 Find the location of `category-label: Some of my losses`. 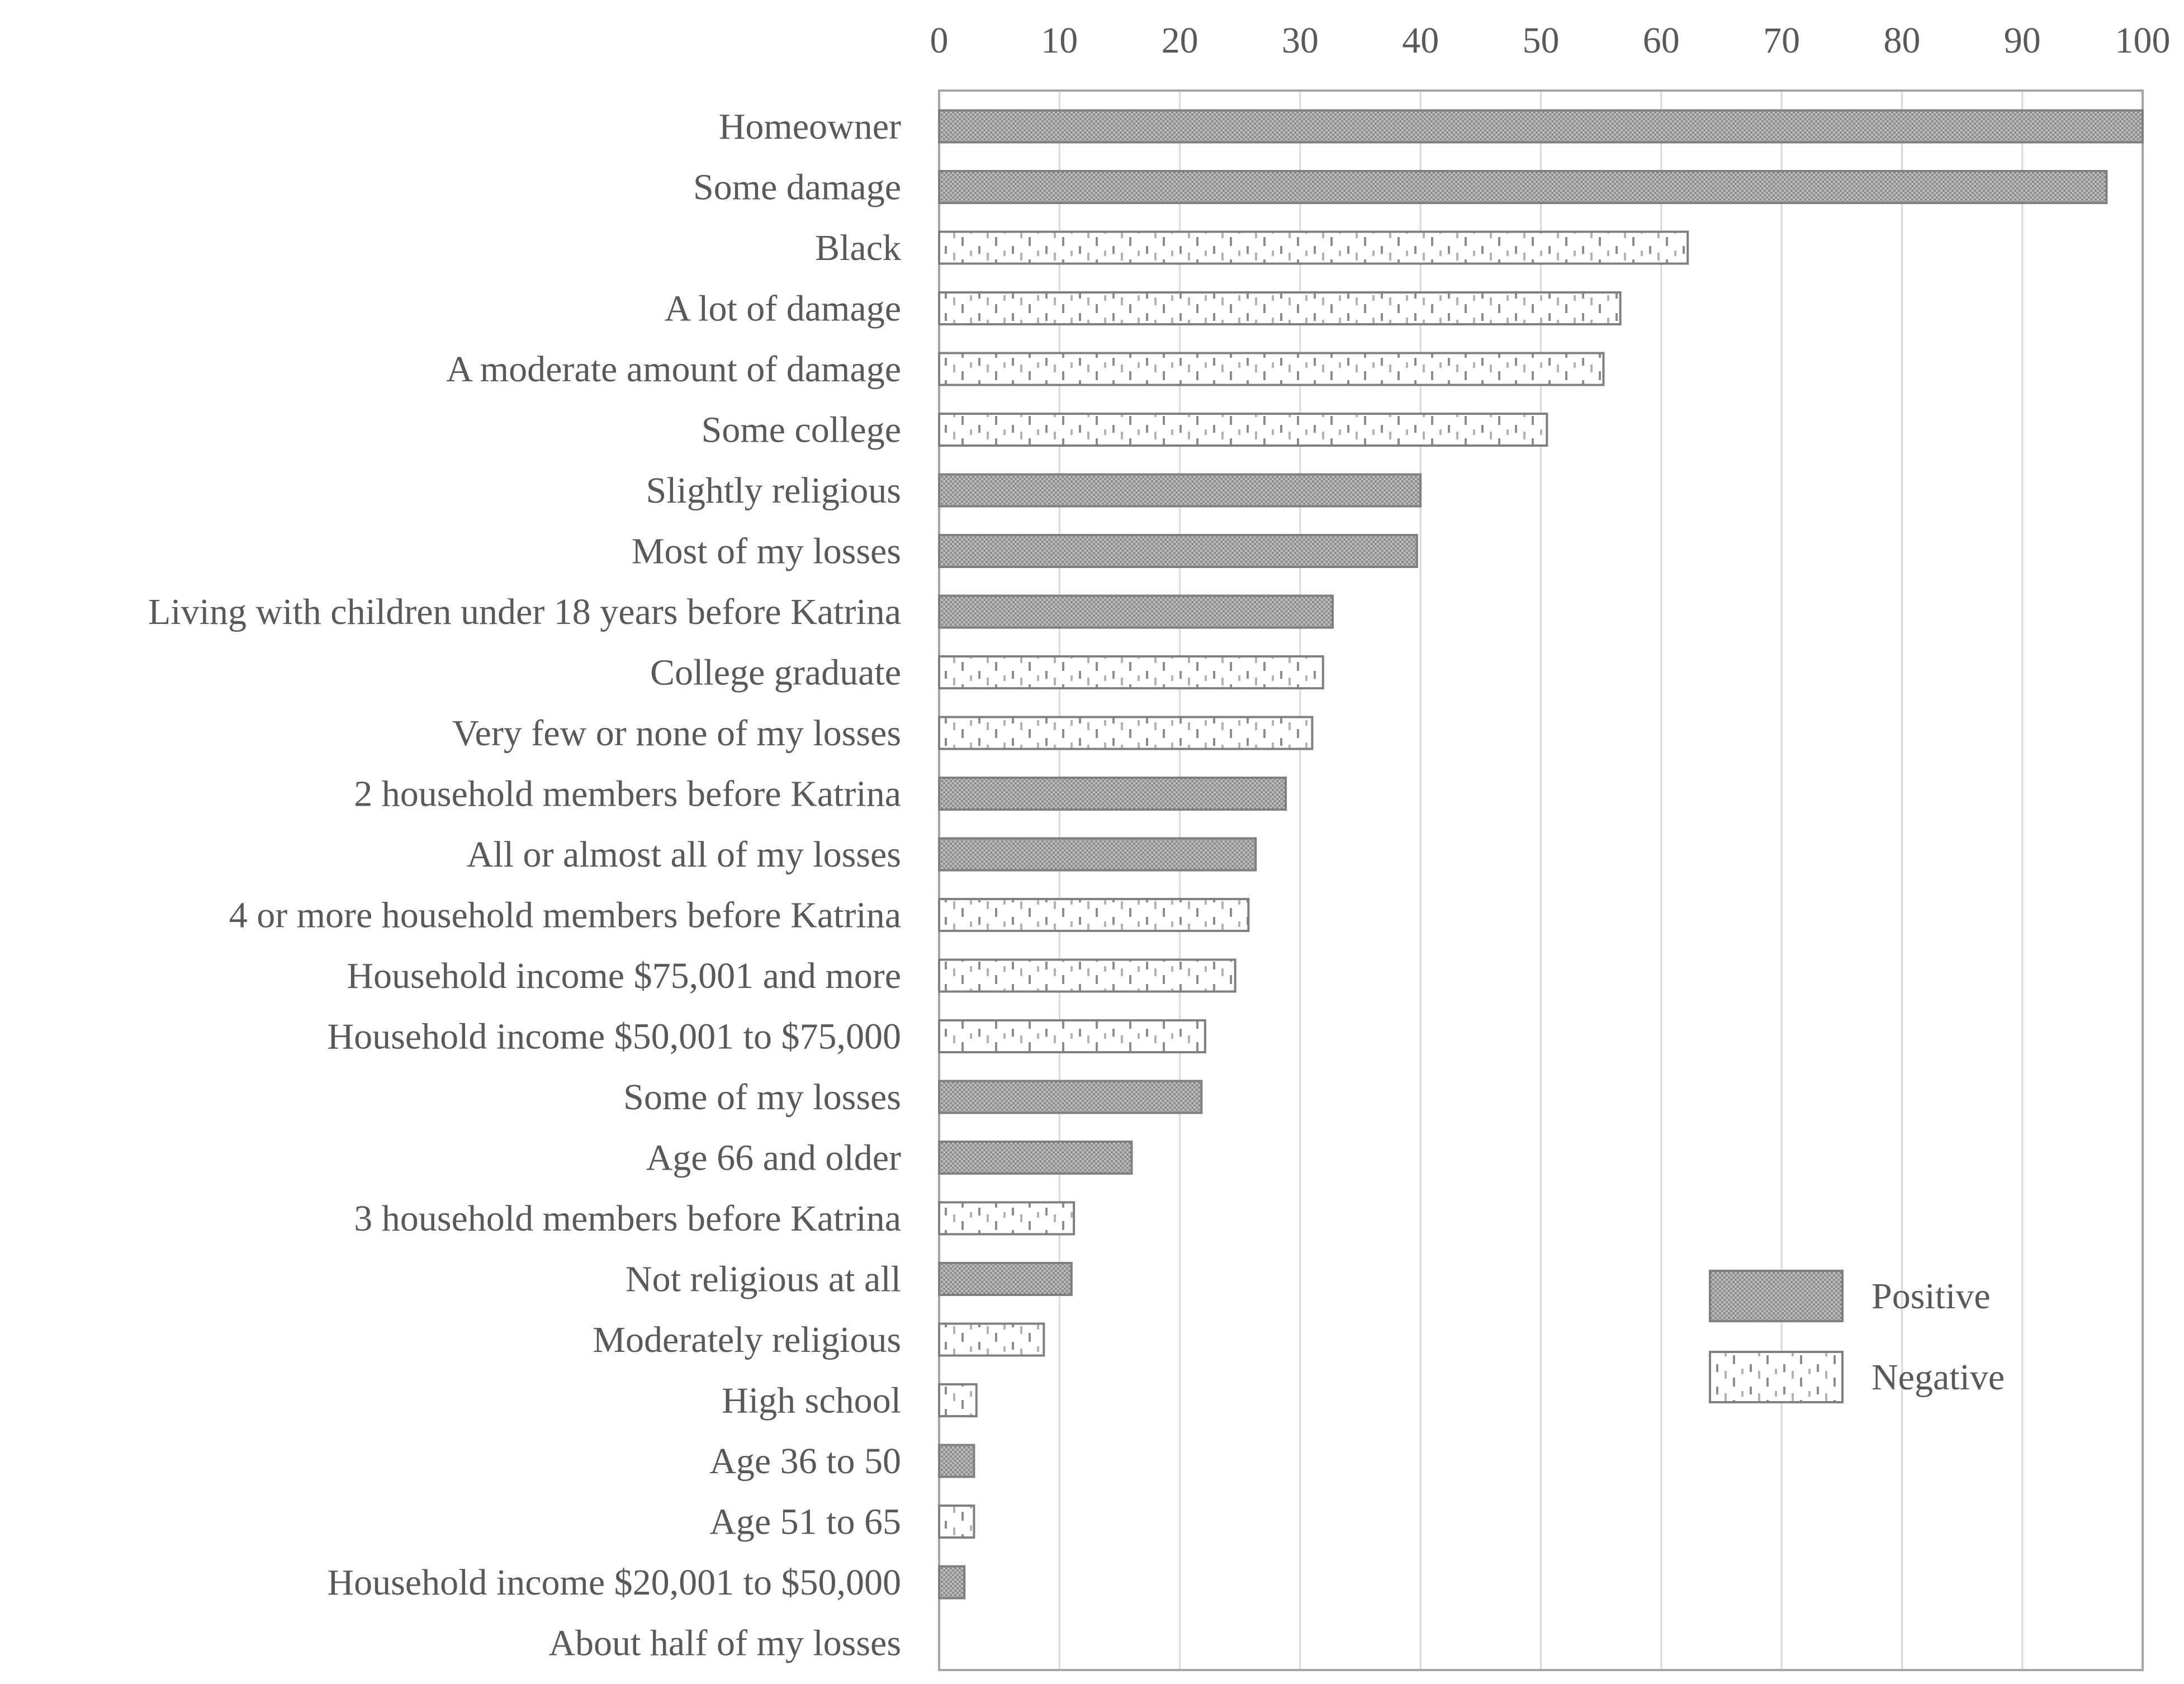

category-label: Some of my losses is located at coordinates (762, 1097).